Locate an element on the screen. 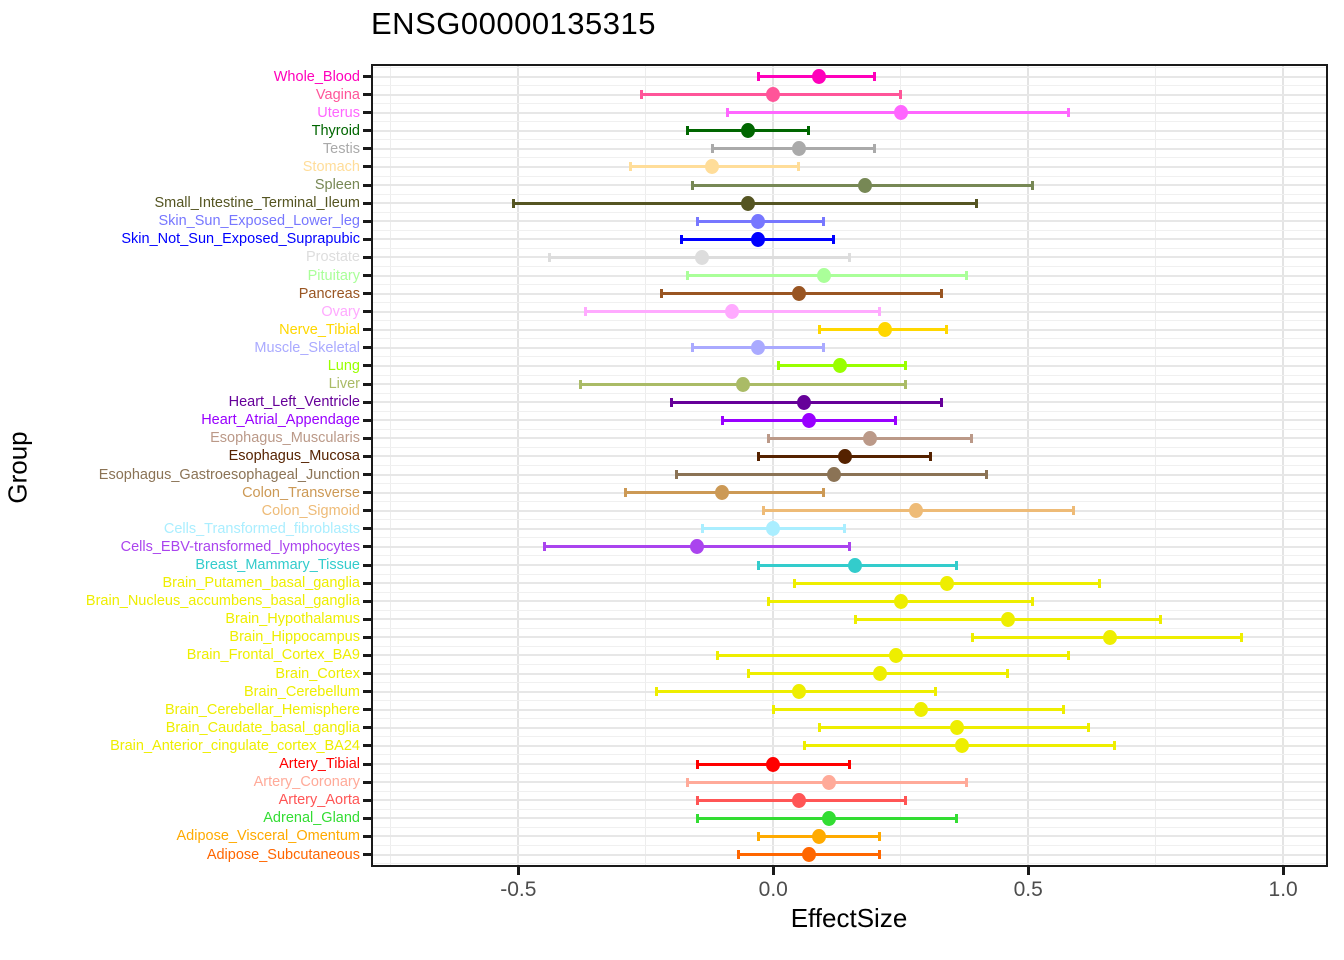  plot-title: ENSG00000135315 is located at coordinates (514, 23).